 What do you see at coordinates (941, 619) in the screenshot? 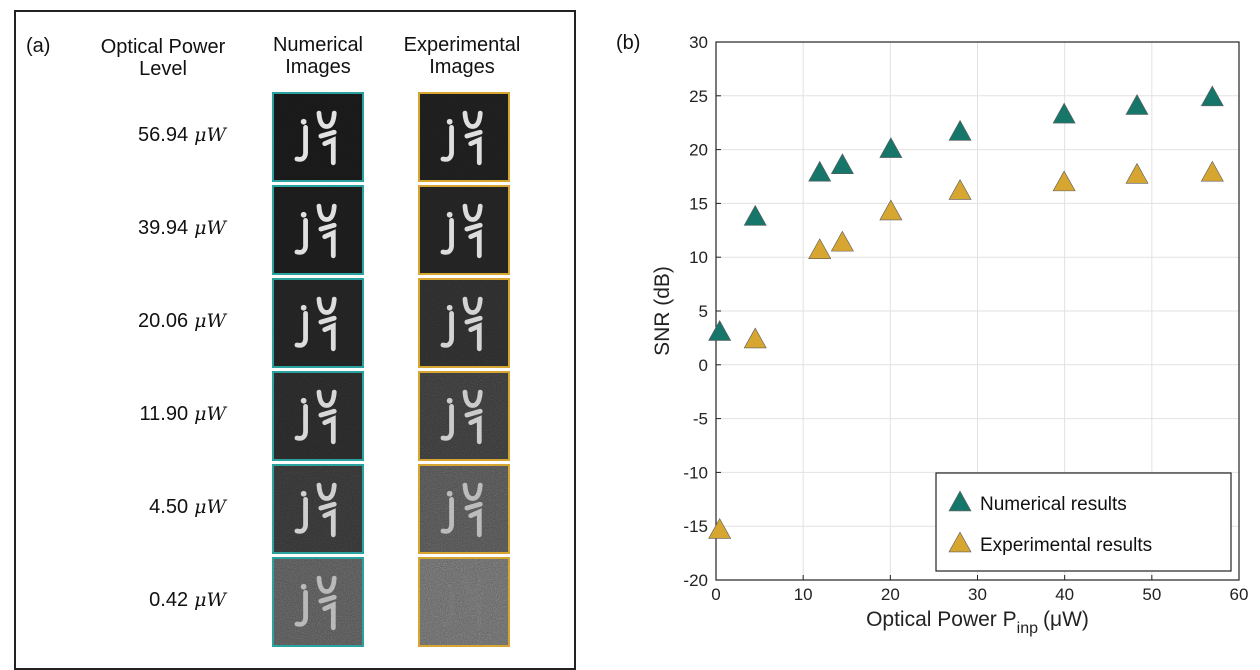
I see `x-axis-title-main: Optical Power P` at bounding box center [941, 619].